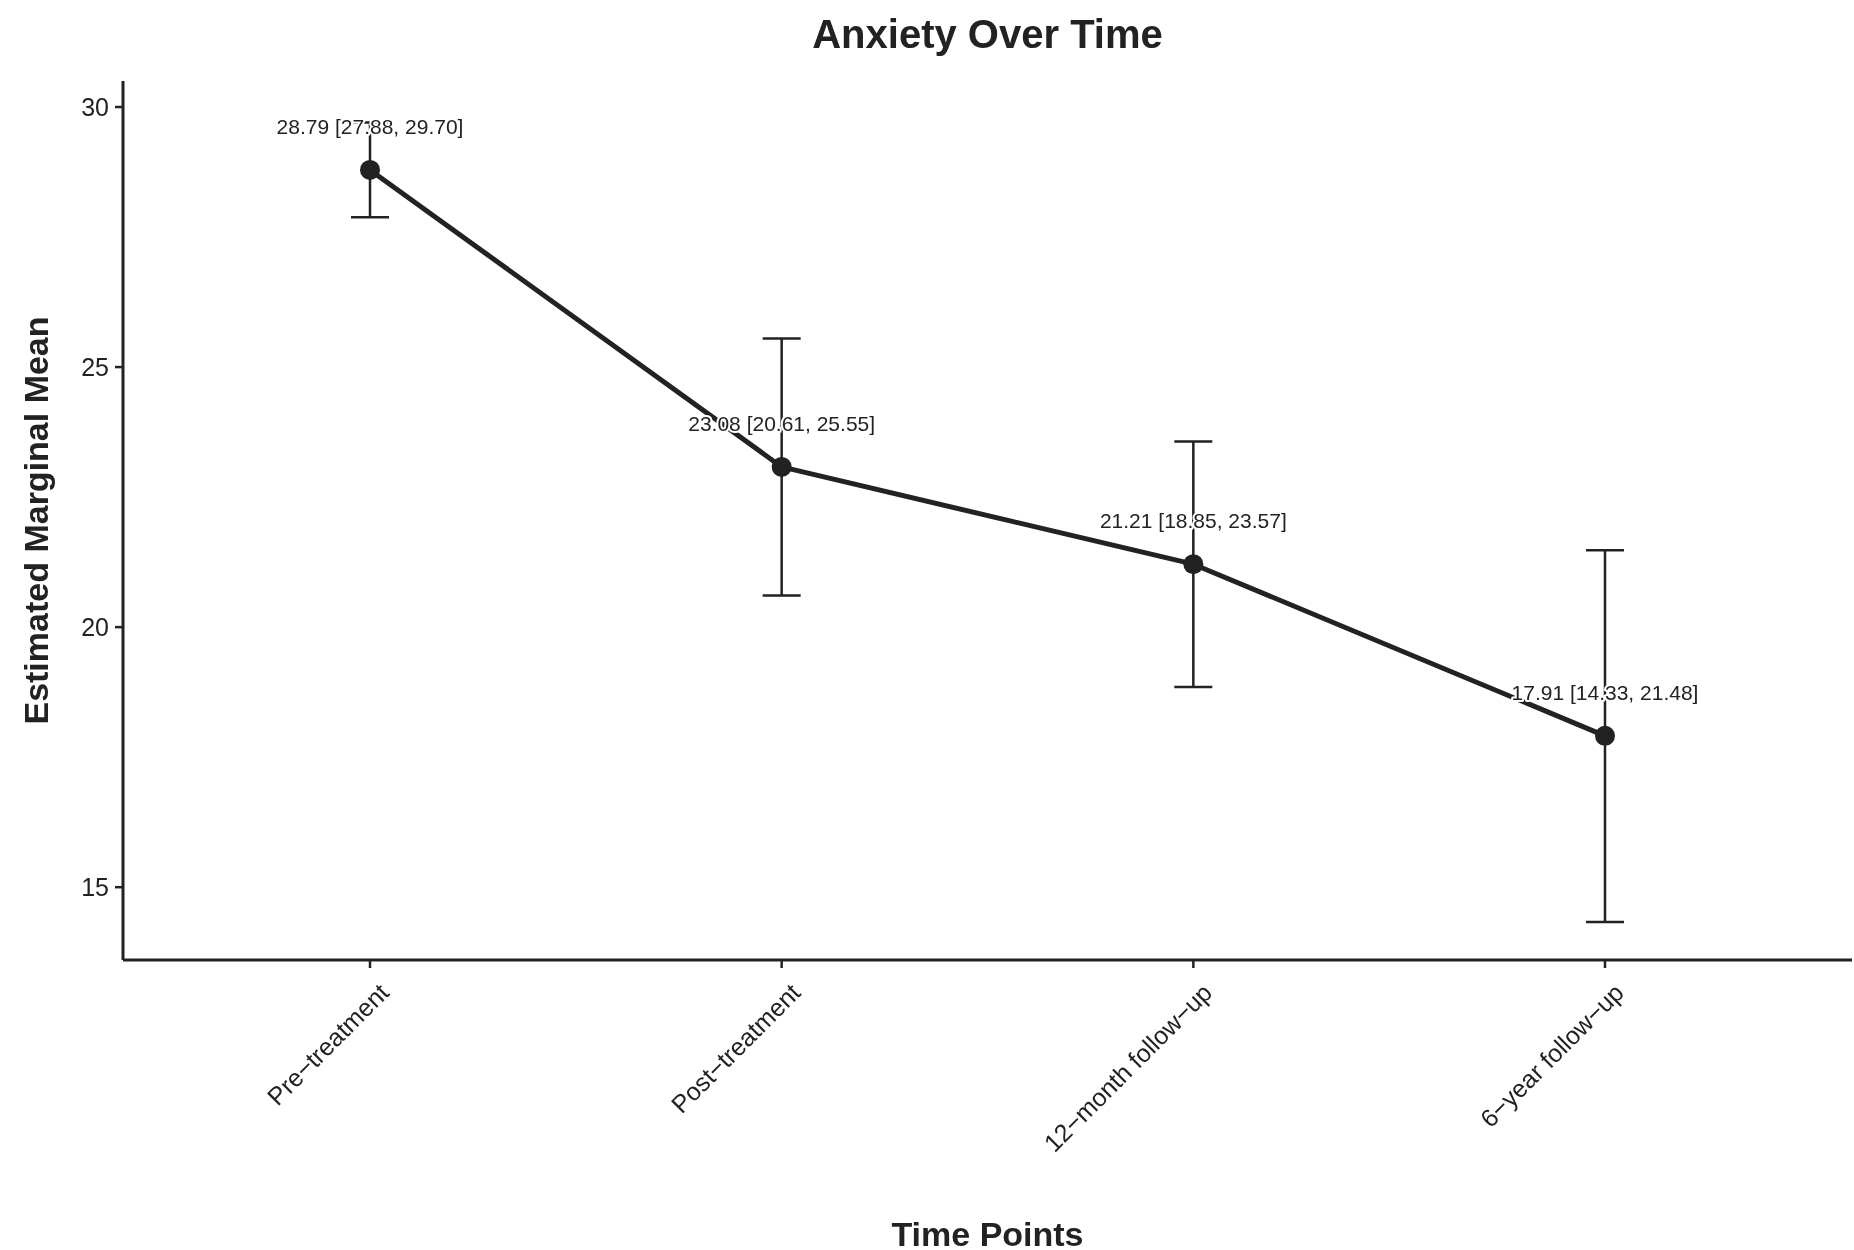 The height and width of the screenshot is (1250, 1854). What do you see at coordinates (987, 1232) in the screenshot?
I see `x-axis-title: Time Points` at bounding box center [987, 1232].